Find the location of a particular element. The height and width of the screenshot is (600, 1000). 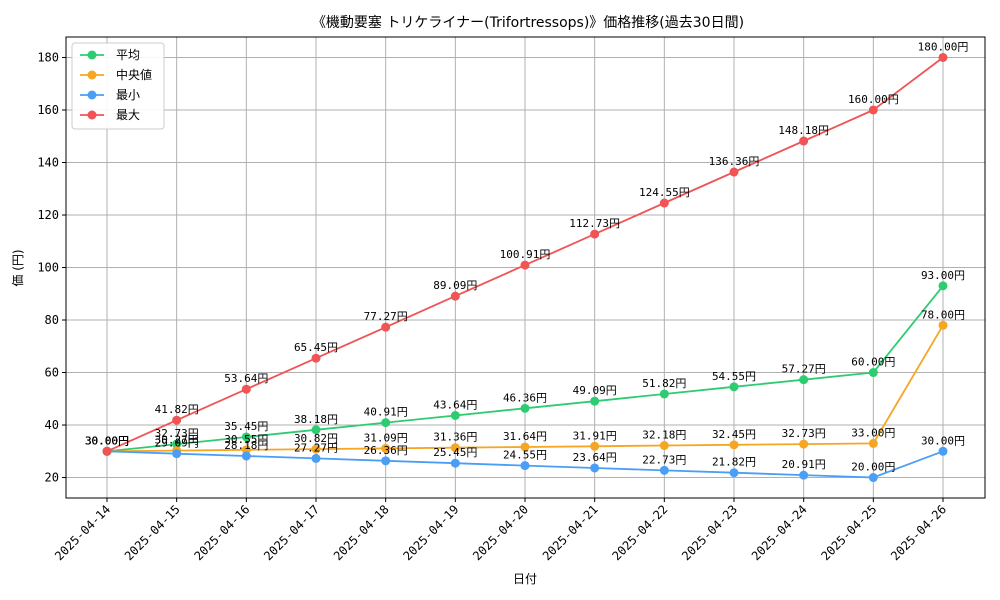

data-label: 24.55円 is located at coordinates (525, 455).